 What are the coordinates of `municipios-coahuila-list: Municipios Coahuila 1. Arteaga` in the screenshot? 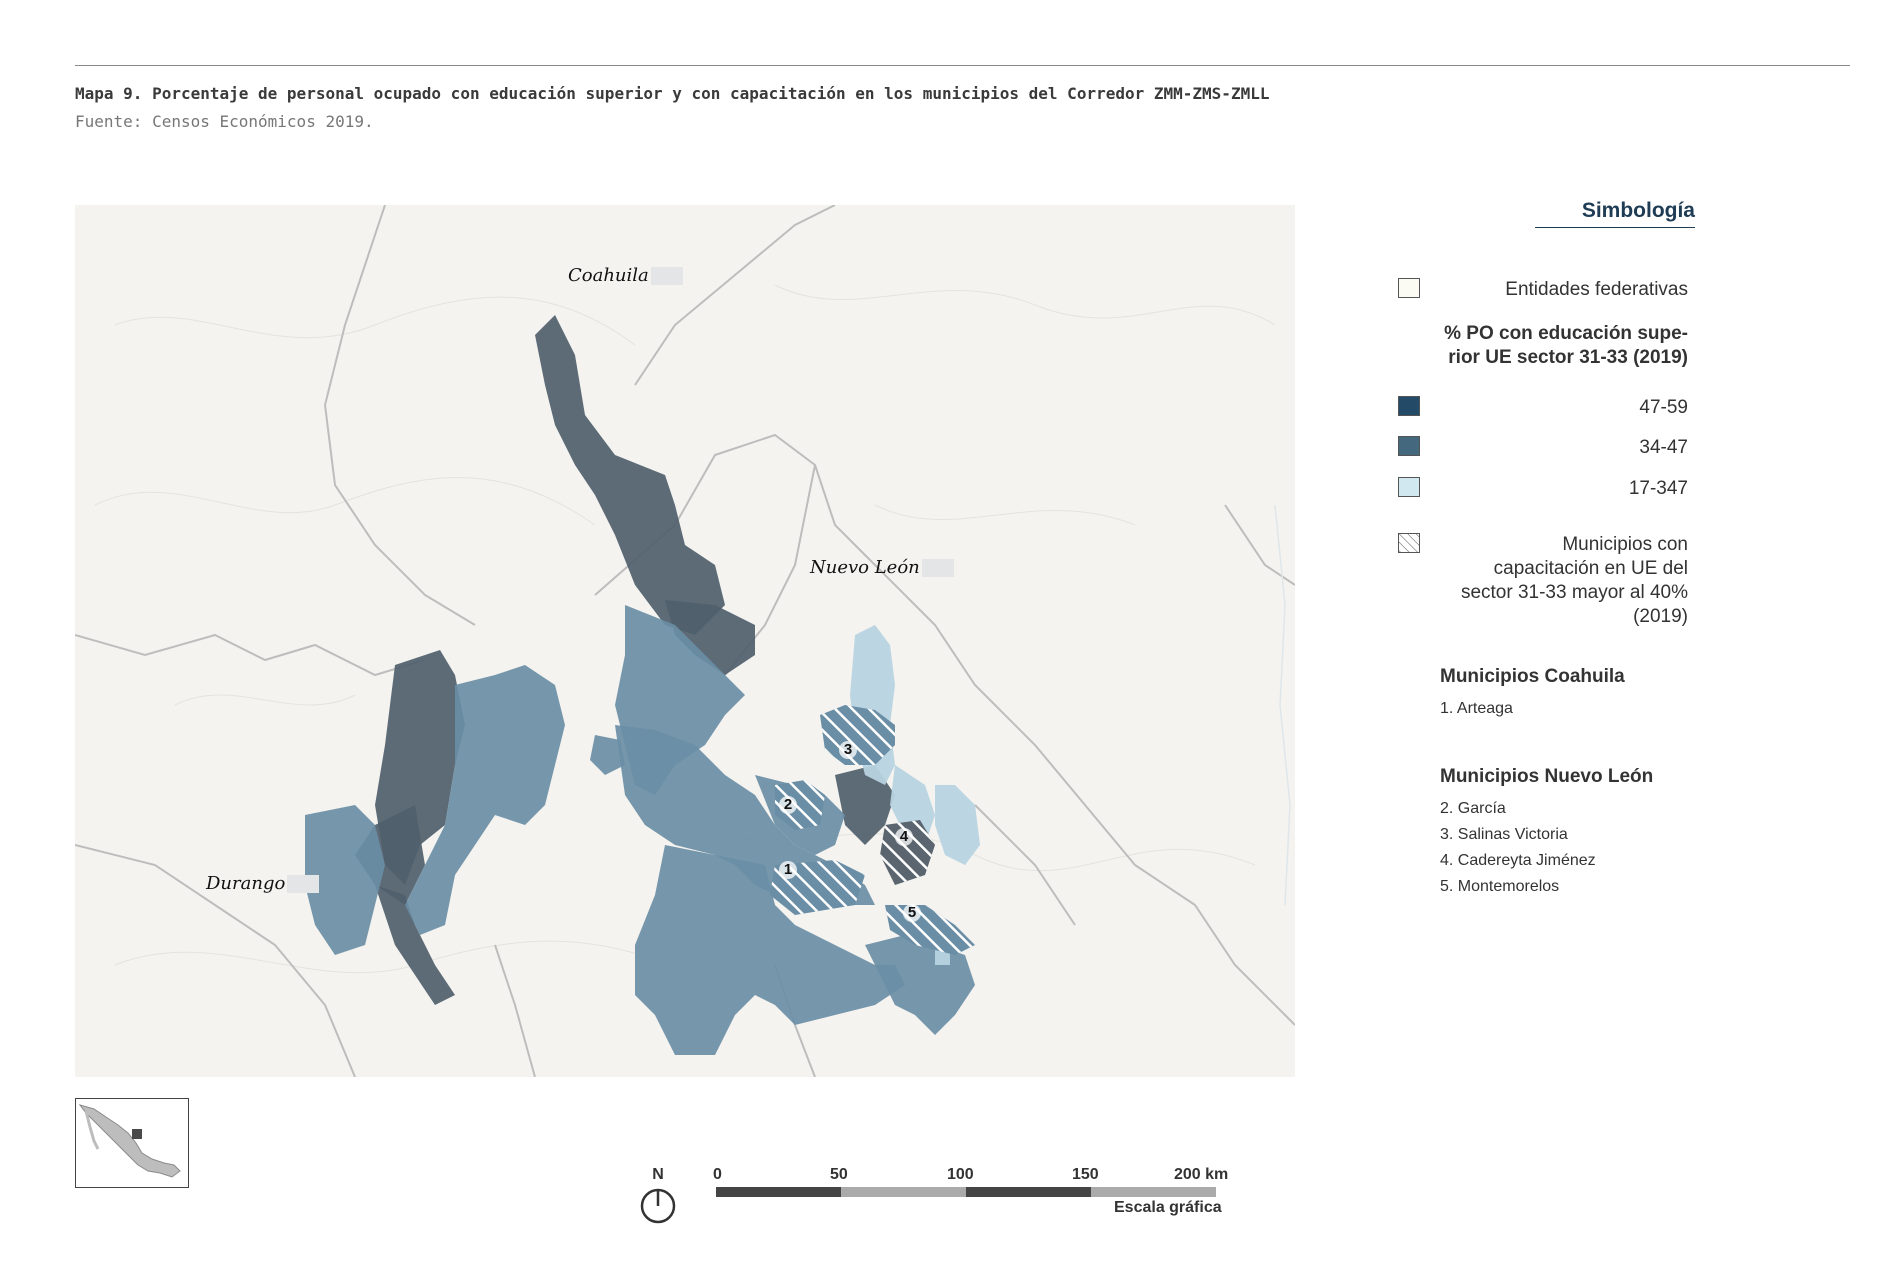 It's located at (1532, 694).